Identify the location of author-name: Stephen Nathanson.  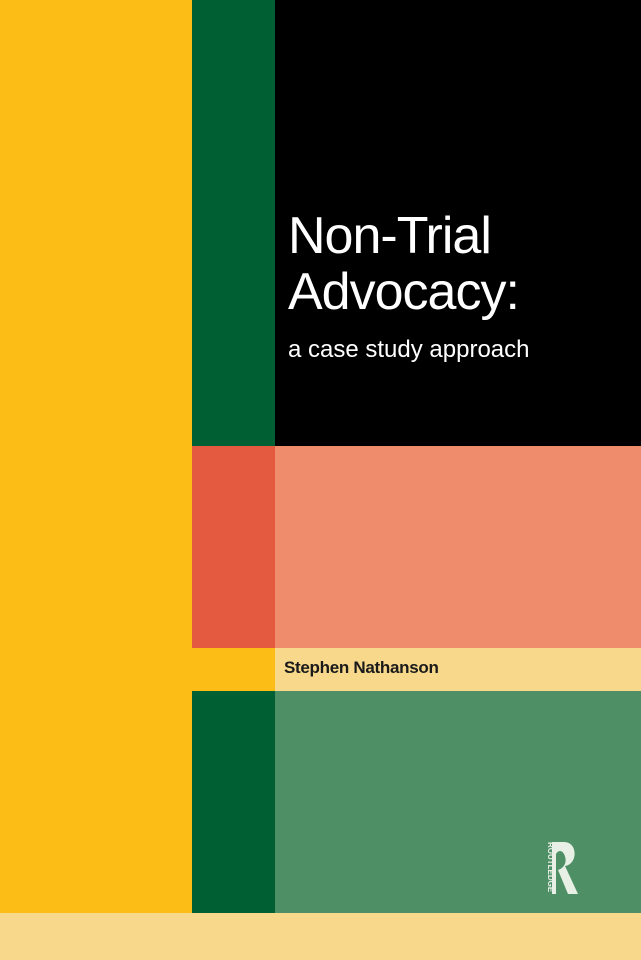
(361, 667).